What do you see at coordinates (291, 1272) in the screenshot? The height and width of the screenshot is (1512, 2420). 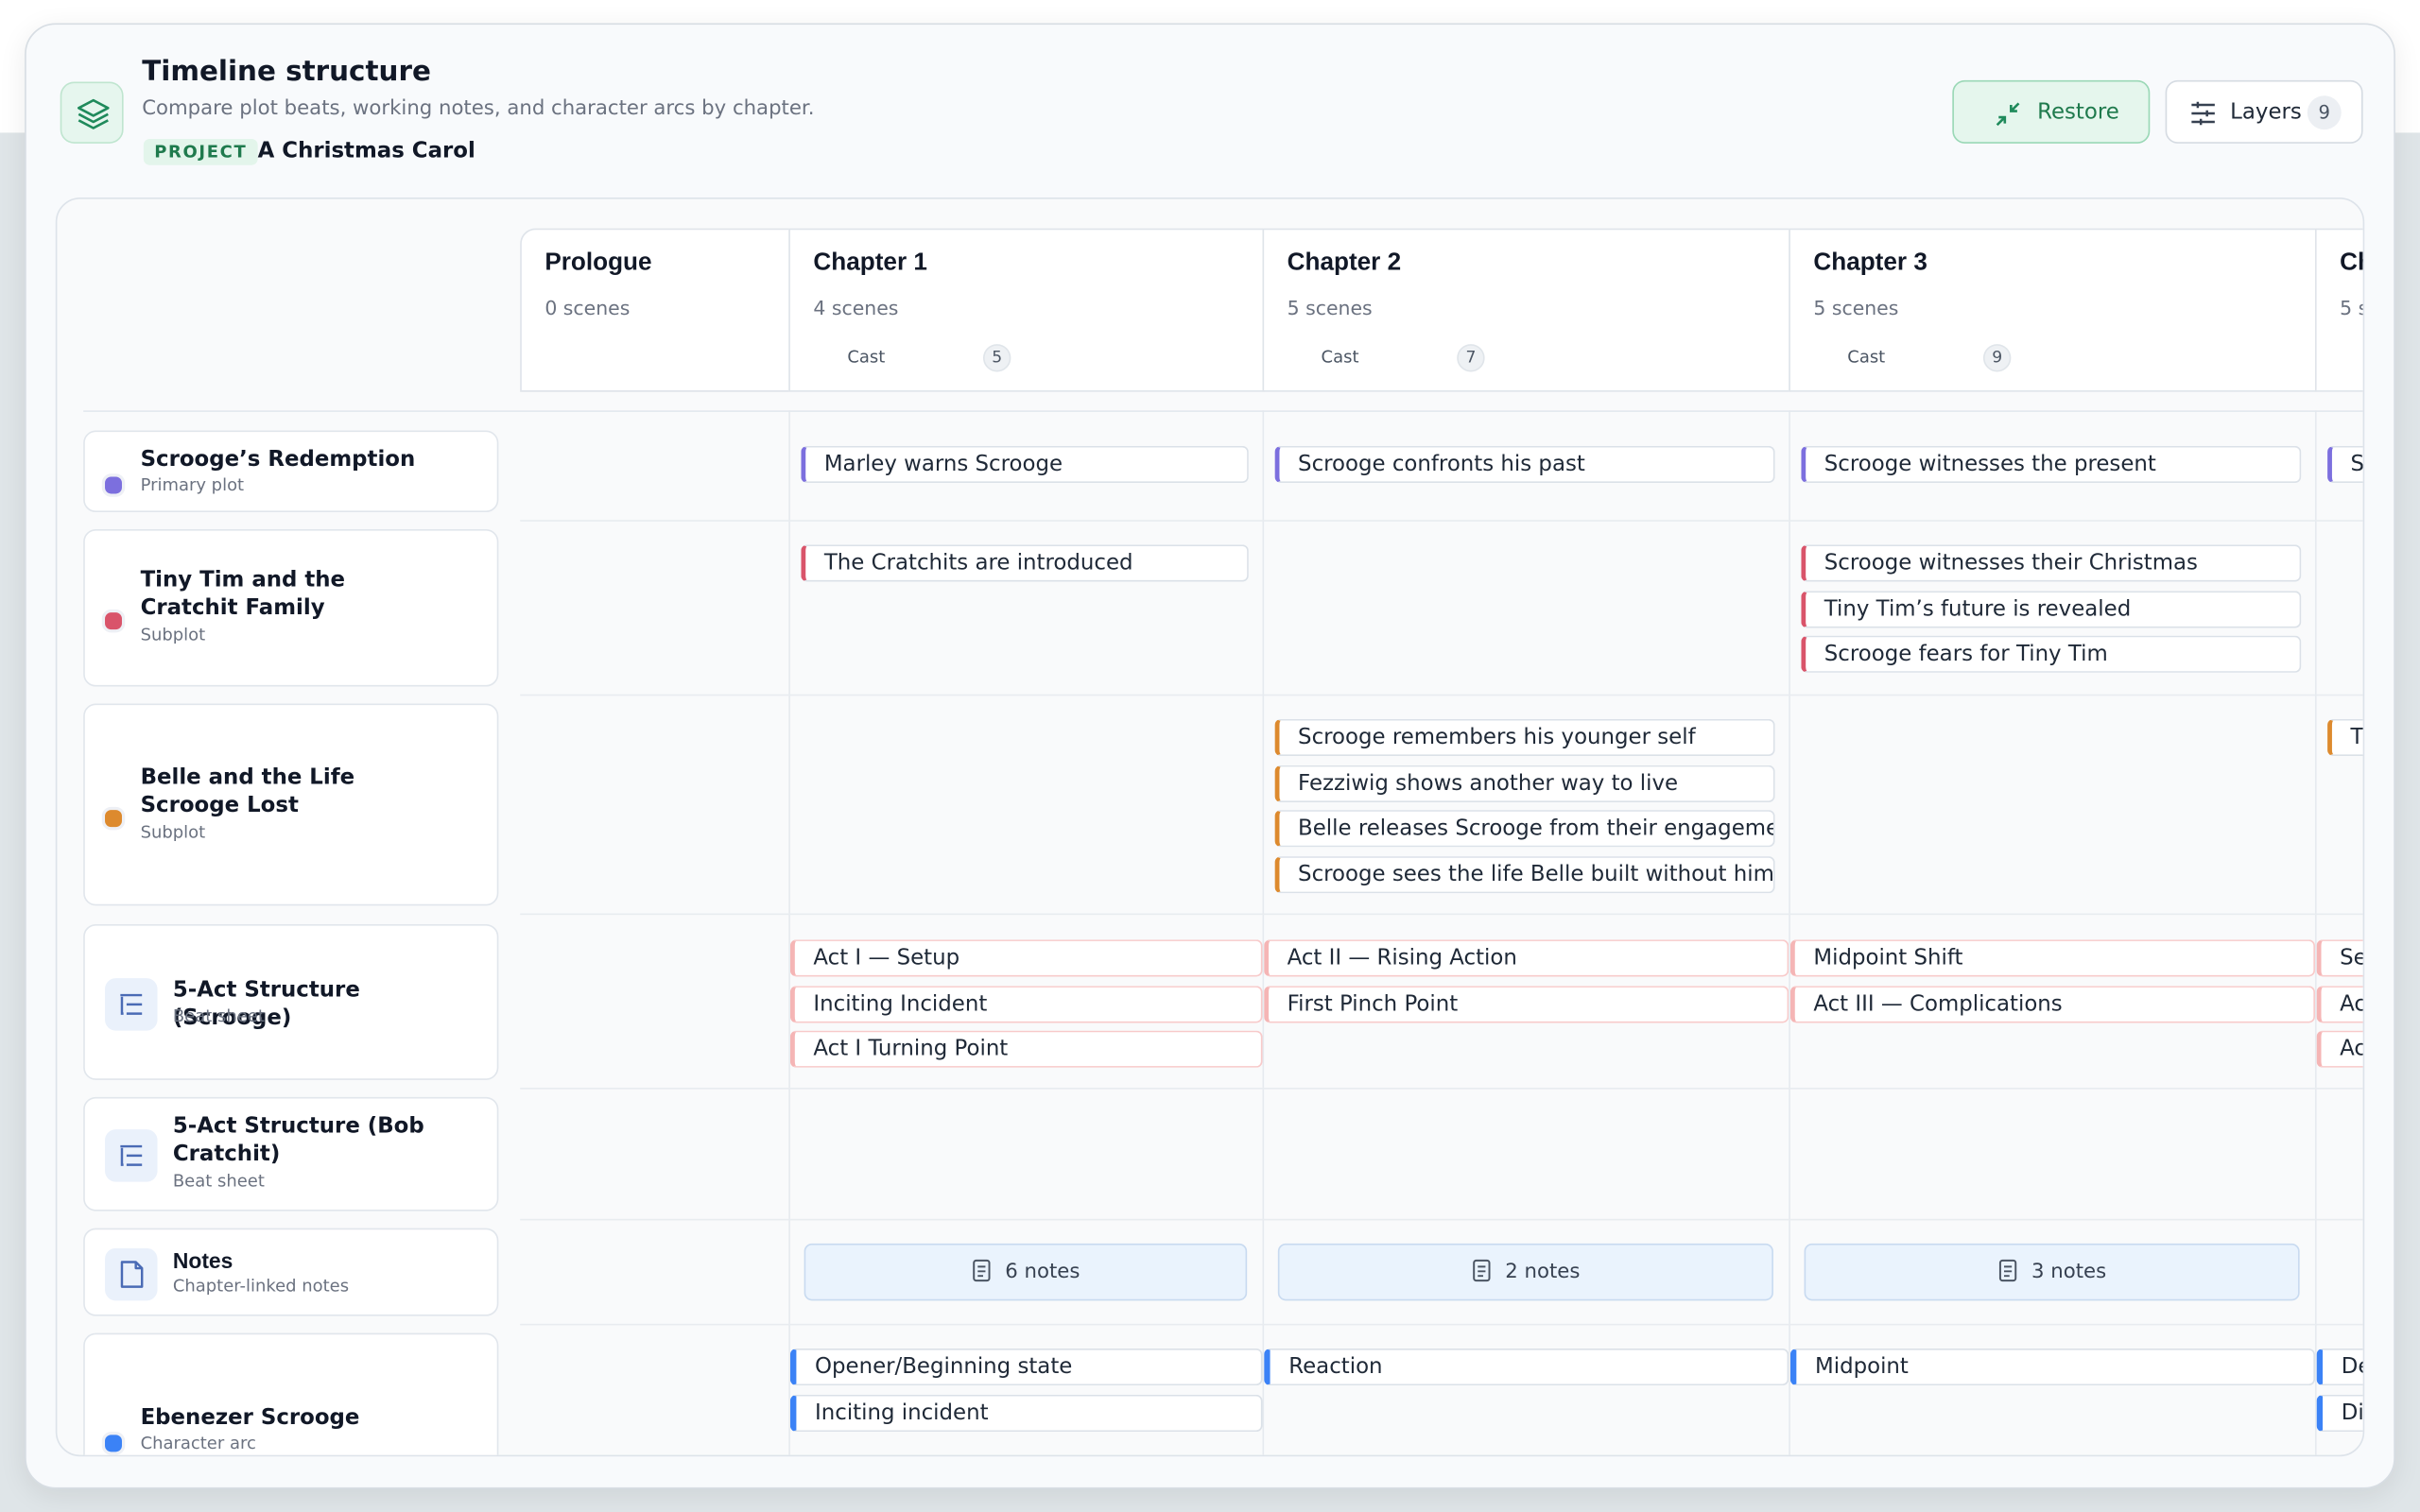 I see `row-label: Notes Chapter-linked notes` at bounding box center [291, 1272].